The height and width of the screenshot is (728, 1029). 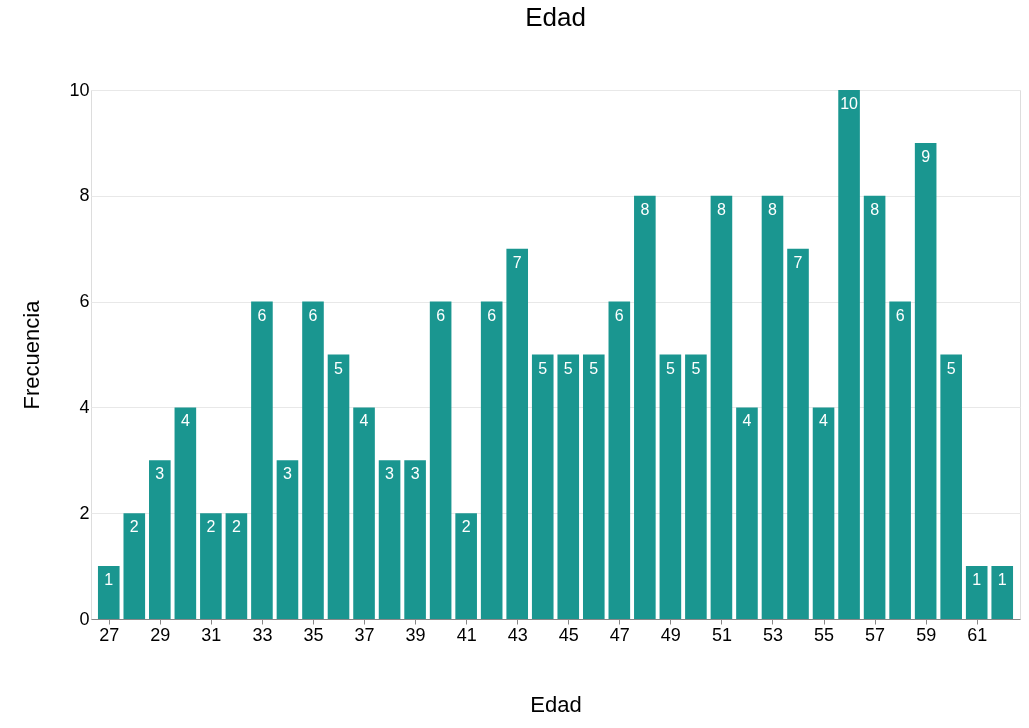 What do you see at coordinates (556, 704) in the screenshot?
I see `x-axis-title: Edad` at bounding box center [556, 704].